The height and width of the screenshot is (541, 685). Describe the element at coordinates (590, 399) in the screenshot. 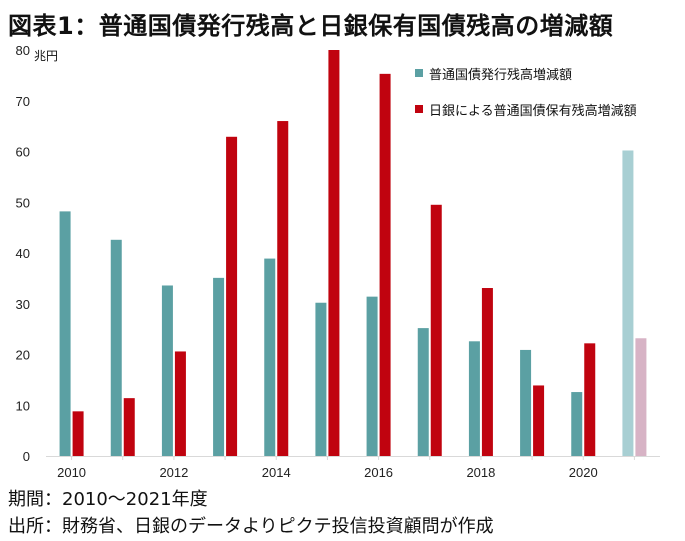

I see `bar-boj-2020` at that location.